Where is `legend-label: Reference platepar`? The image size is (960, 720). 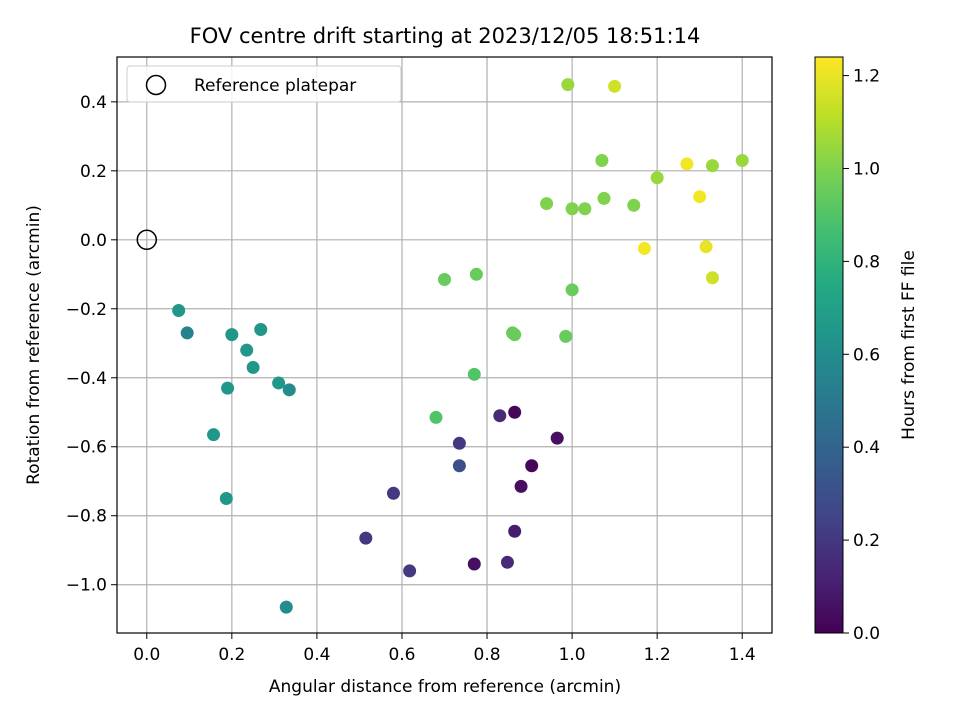 legend-label: Reference platepar is located at coordinates (275, 86).